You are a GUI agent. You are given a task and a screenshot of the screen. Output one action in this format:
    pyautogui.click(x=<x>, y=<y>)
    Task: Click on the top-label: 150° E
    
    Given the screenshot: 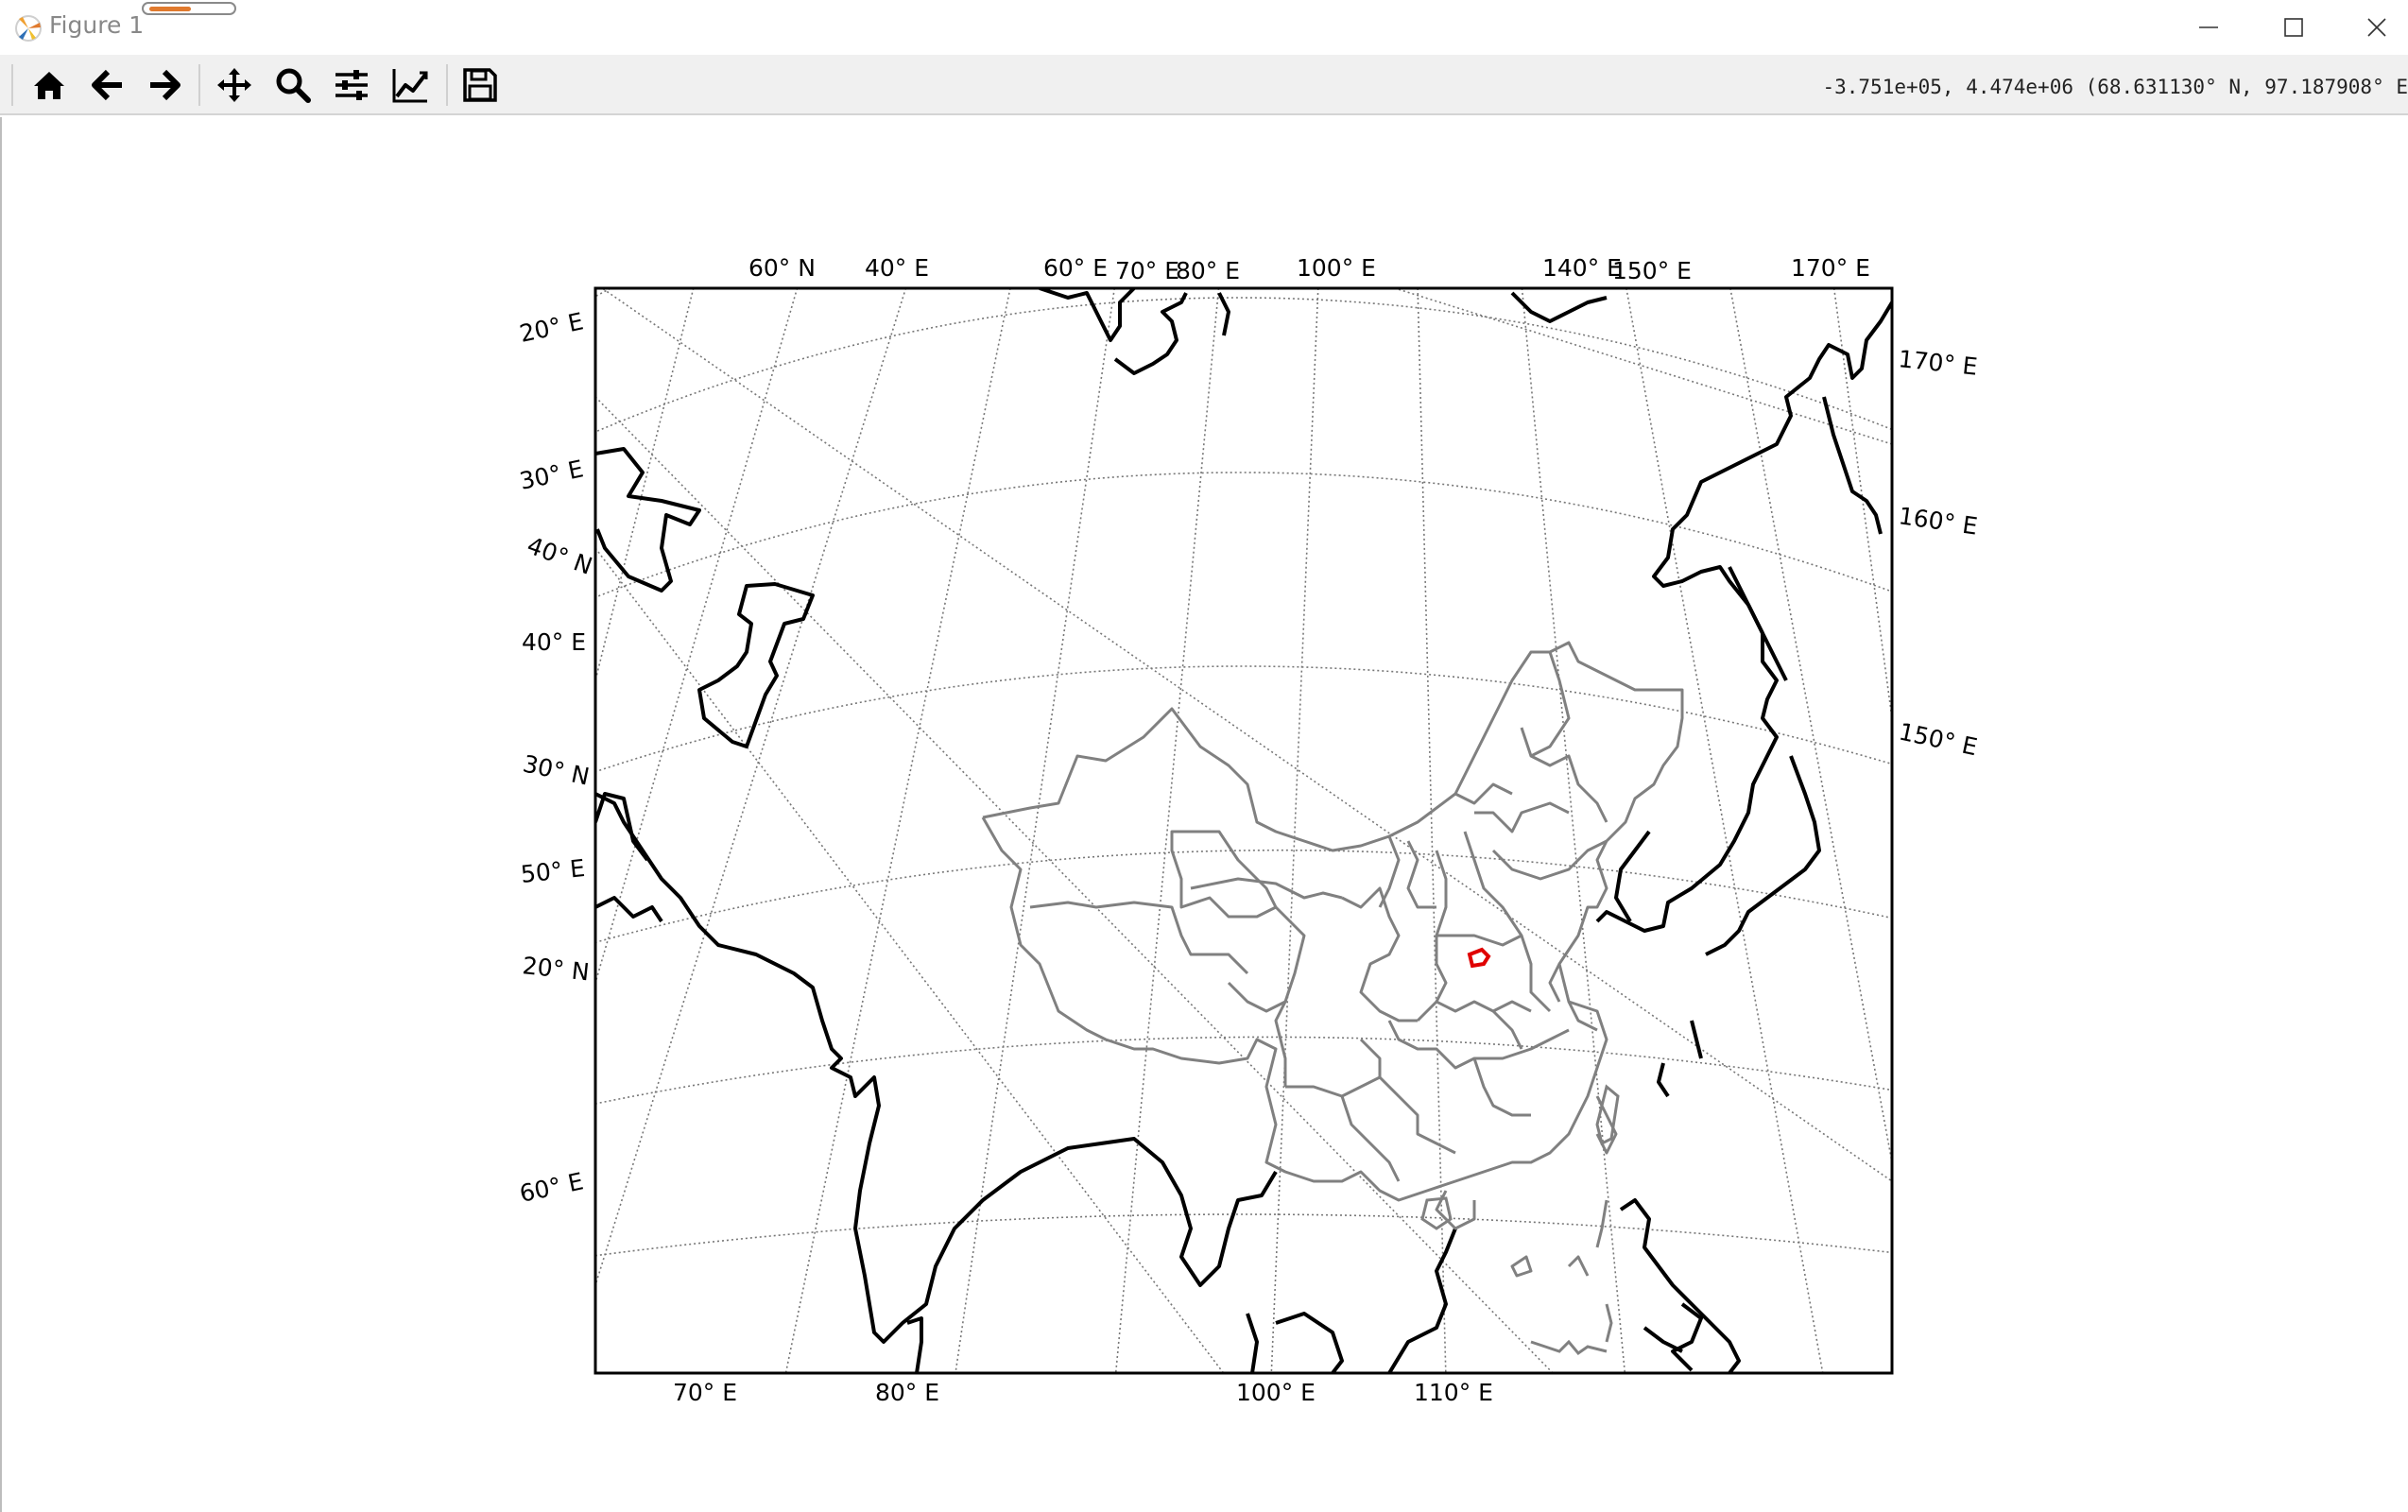 What is the action you would take?
    pyautogui.click(x=1652, y=270)
    